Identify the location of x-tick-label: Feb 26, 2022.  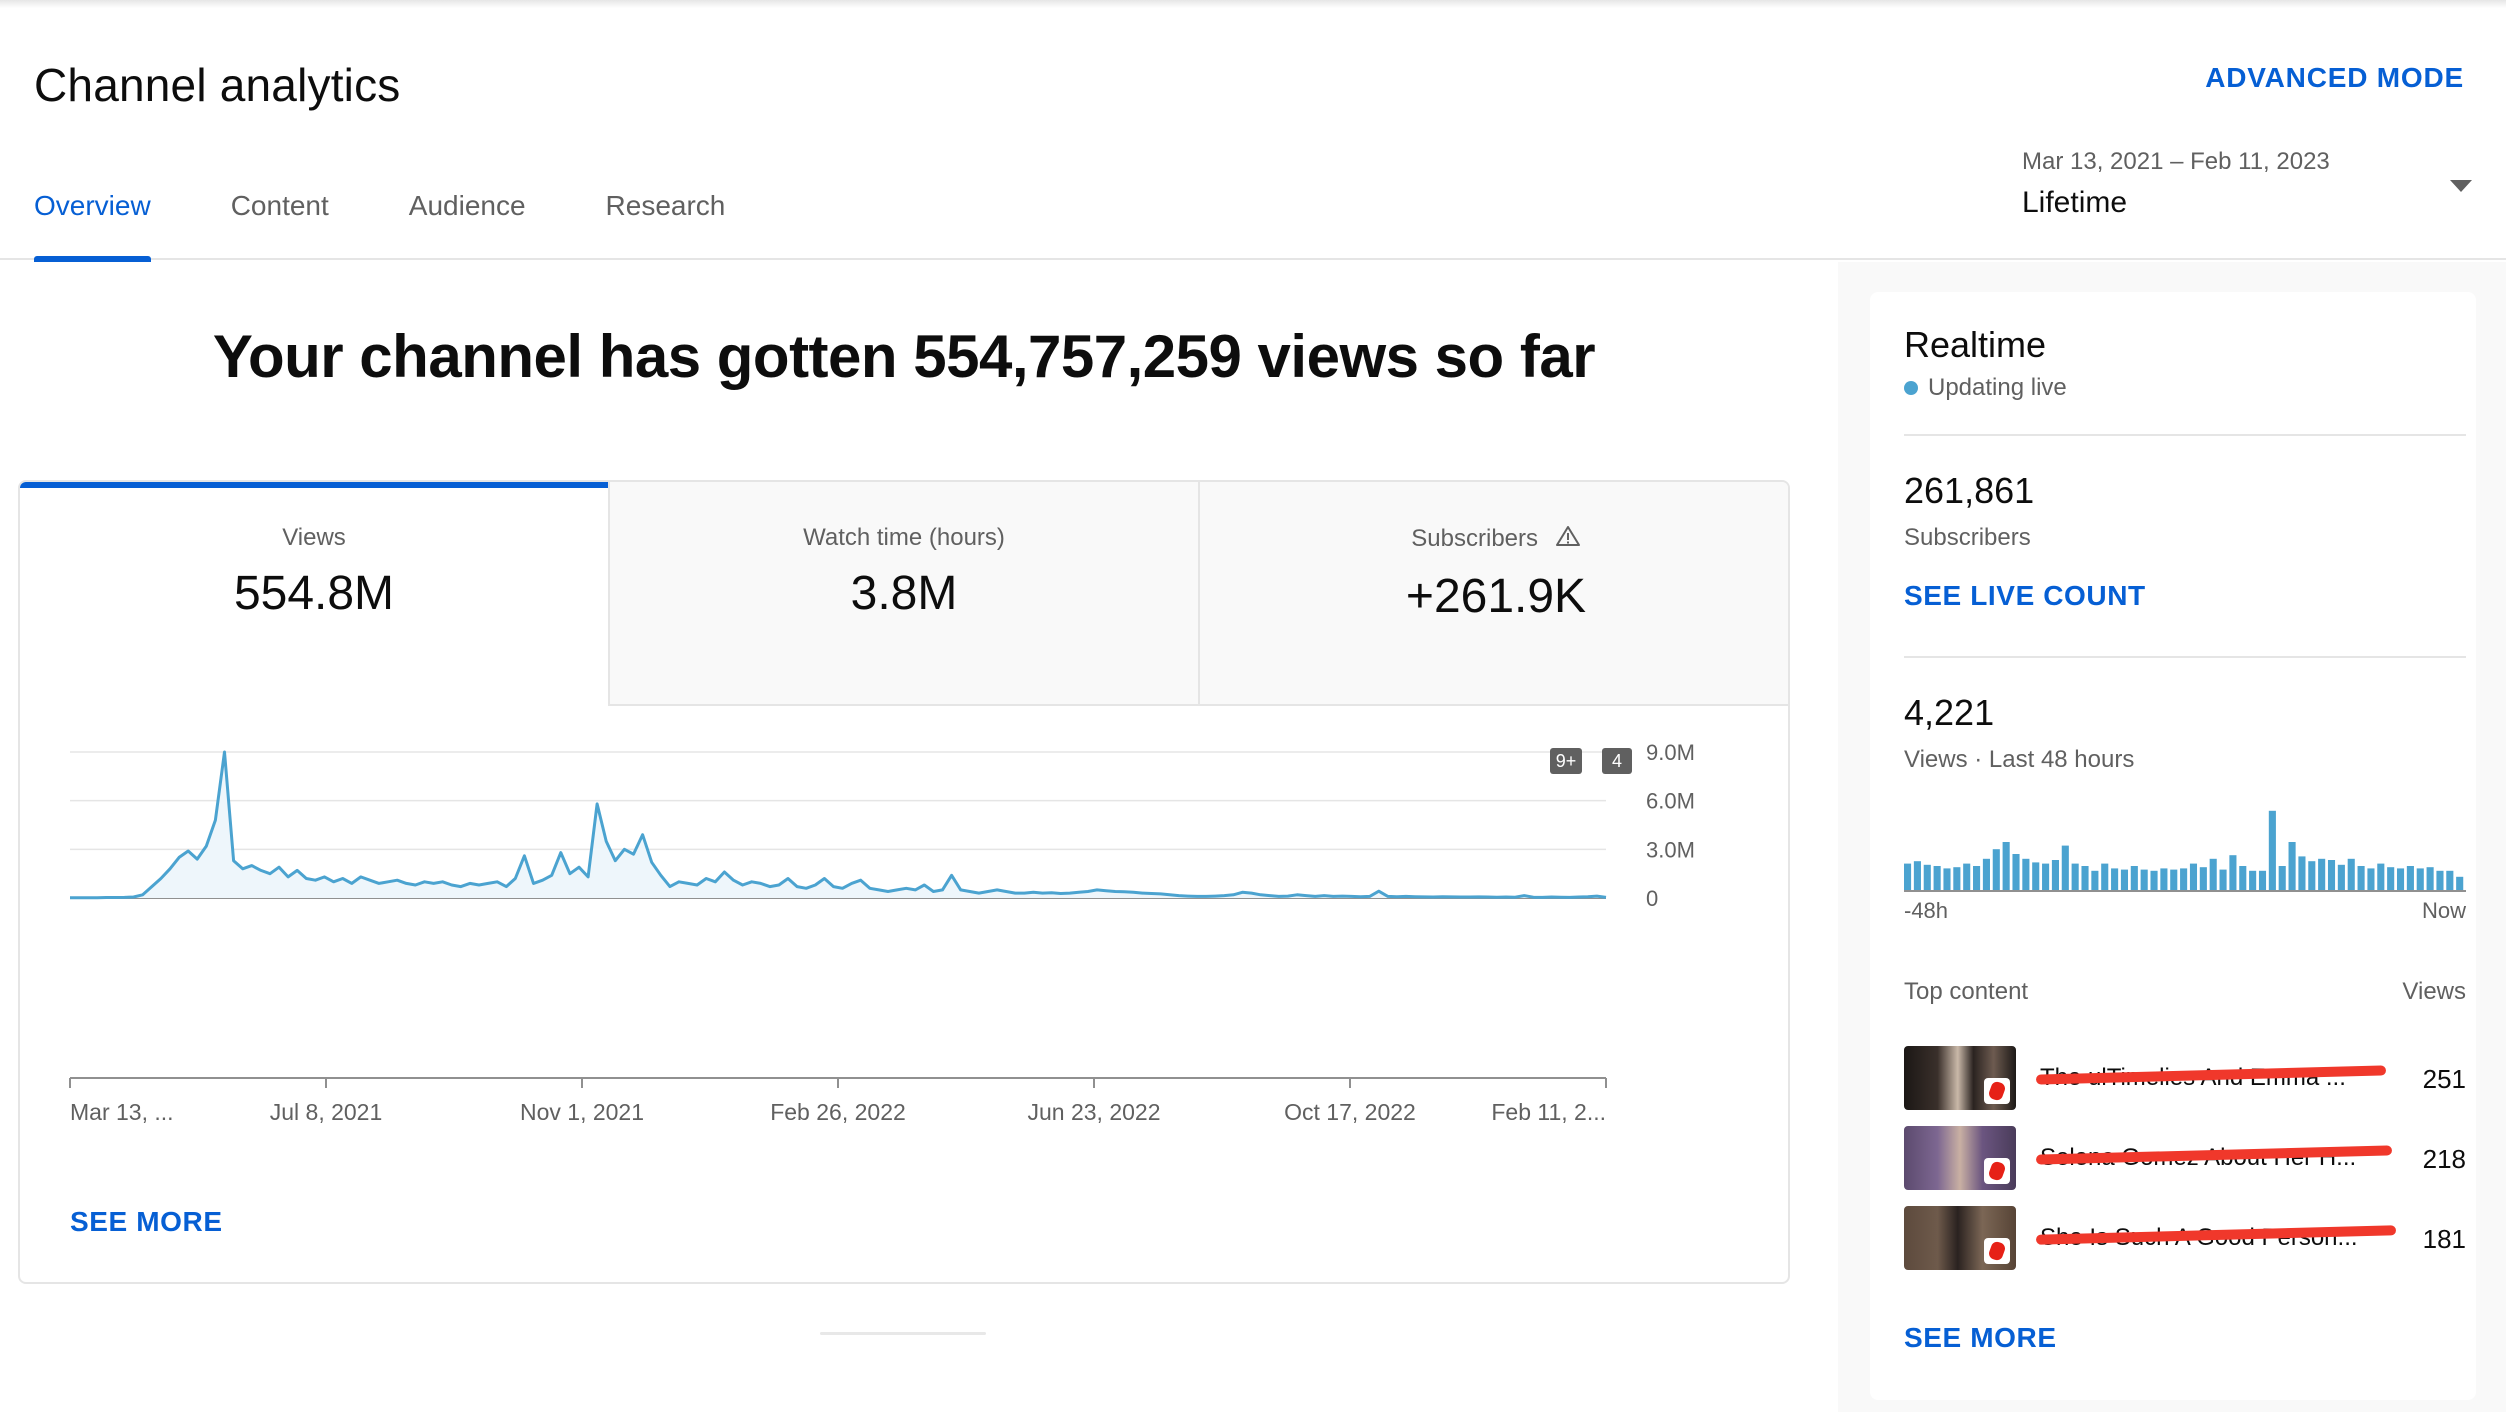
(838, 1112).